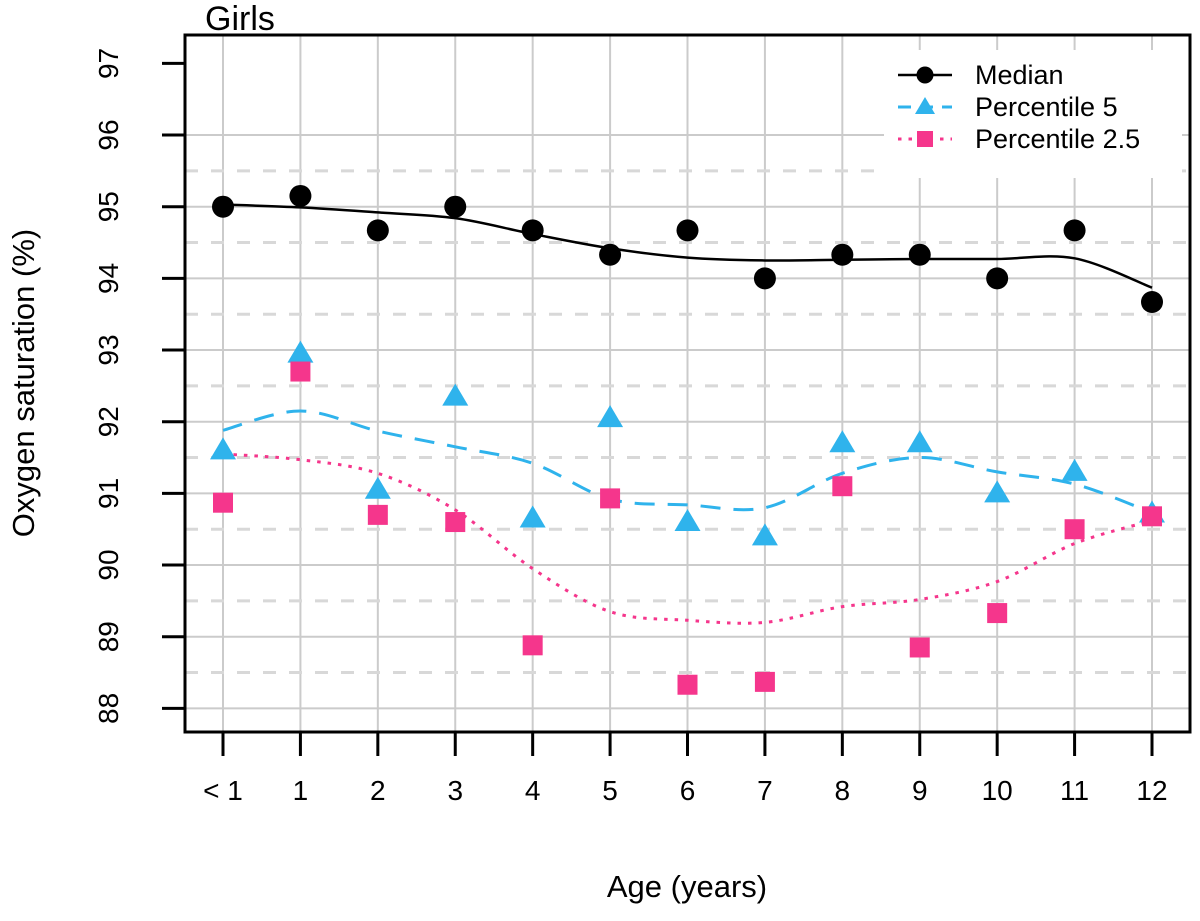 The width and height of the screenshot is (1200, 921). Describe the element at coordinates (533, 790) in the screenshot. I see `x-tick-label: 4` at that location.